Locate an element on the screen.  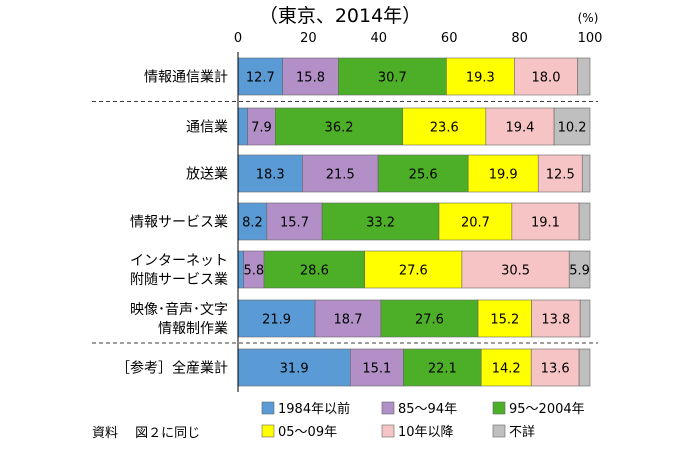
data-label: 15.8 is located at coordinates (310, 78).